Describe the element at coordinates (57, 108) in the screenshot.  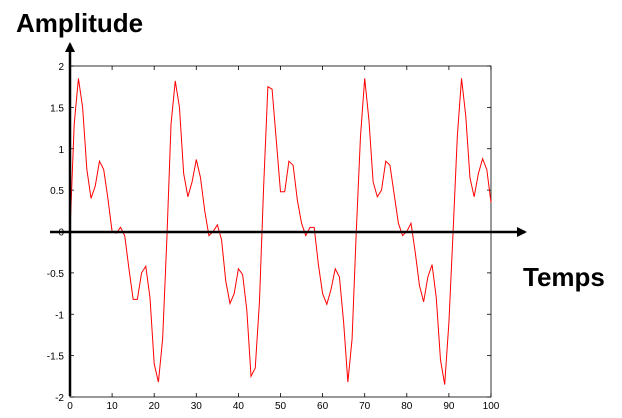
I see `y-tick-label: 1.5` at that location.